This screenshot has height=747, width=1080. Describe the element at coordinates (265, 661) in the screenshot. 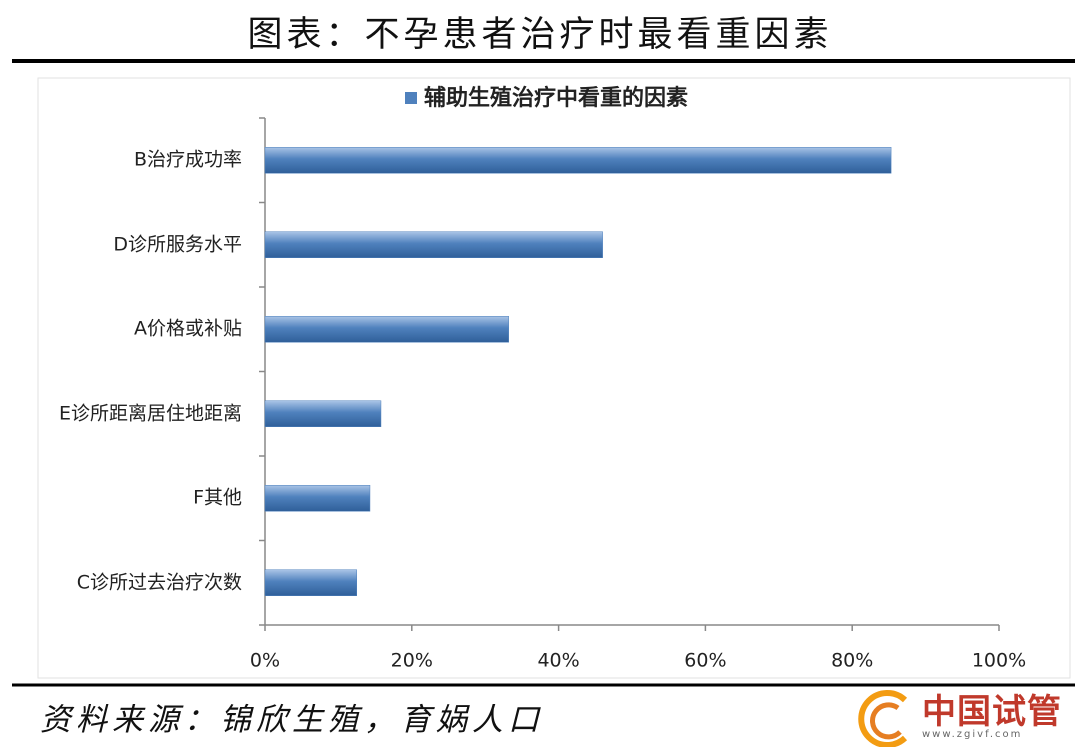

I see `x-tick-label: 0%` at that location.